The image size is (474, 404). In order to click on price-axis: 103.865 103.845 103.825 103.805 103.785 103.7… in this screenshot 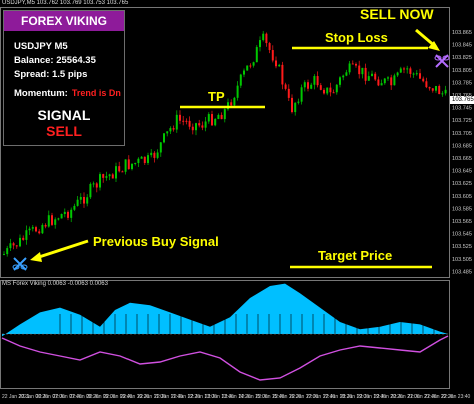, I will do `click(462, 152)`.